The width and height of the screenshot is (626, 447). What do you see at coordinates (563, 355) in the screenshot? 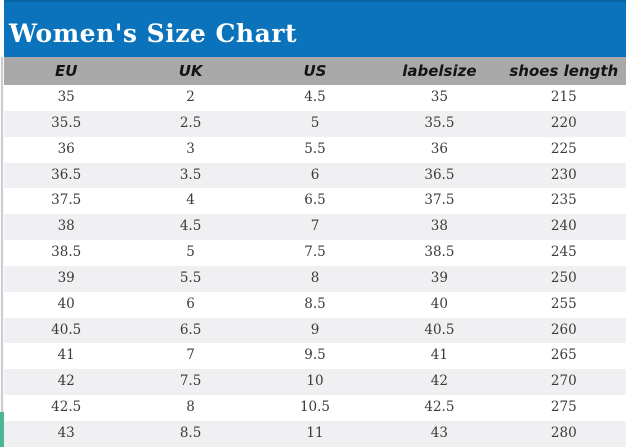
I see `table-cell: 265` at bounding box center [563, 355].